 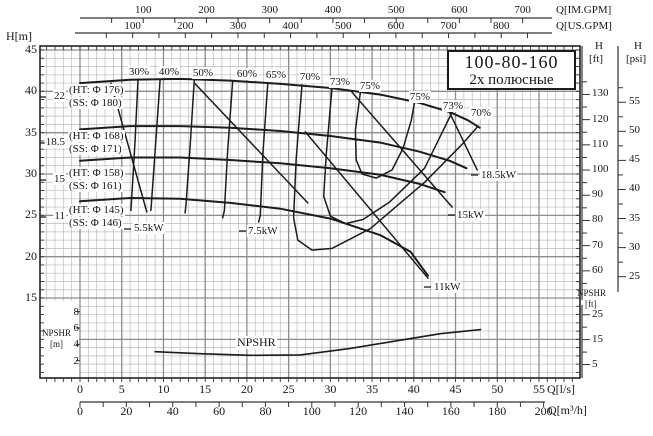 What do you see at coordinates (402, 149) in the screenshot?
I see `power-line-15kW` at bounding box center [402, 149].